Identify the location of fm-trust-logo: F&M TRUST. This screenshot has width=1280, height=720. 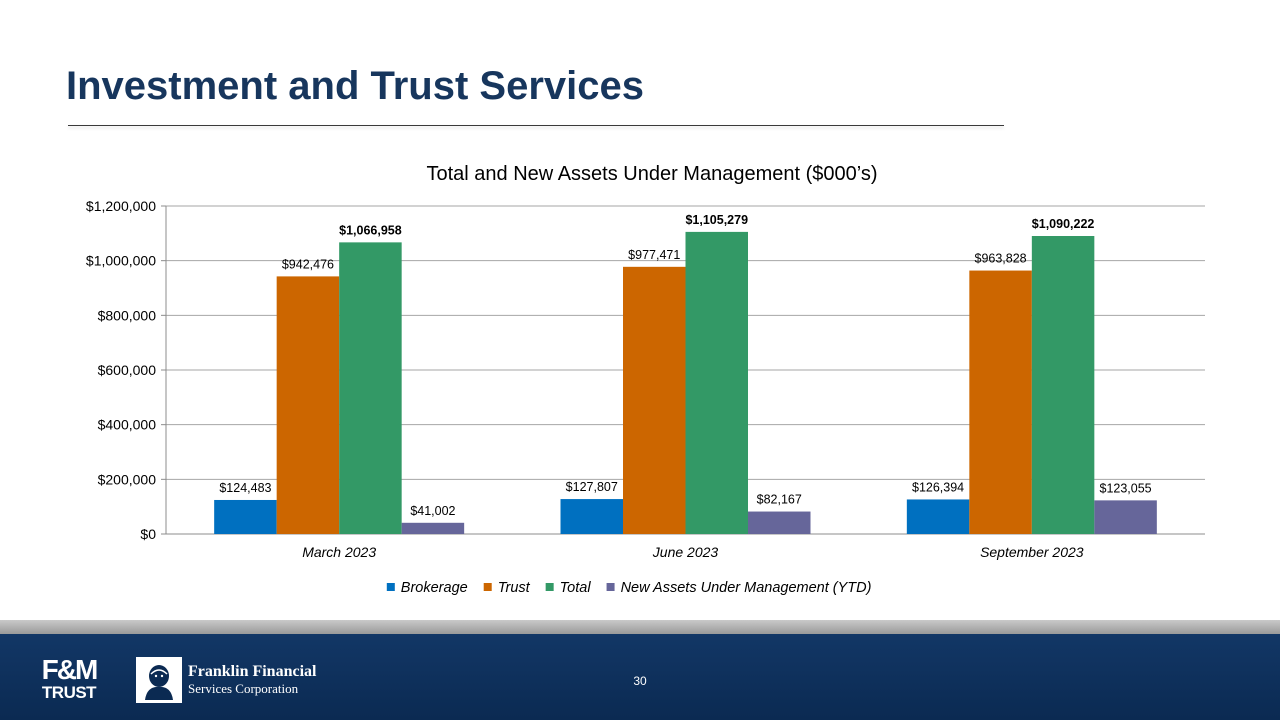
(69, 679).